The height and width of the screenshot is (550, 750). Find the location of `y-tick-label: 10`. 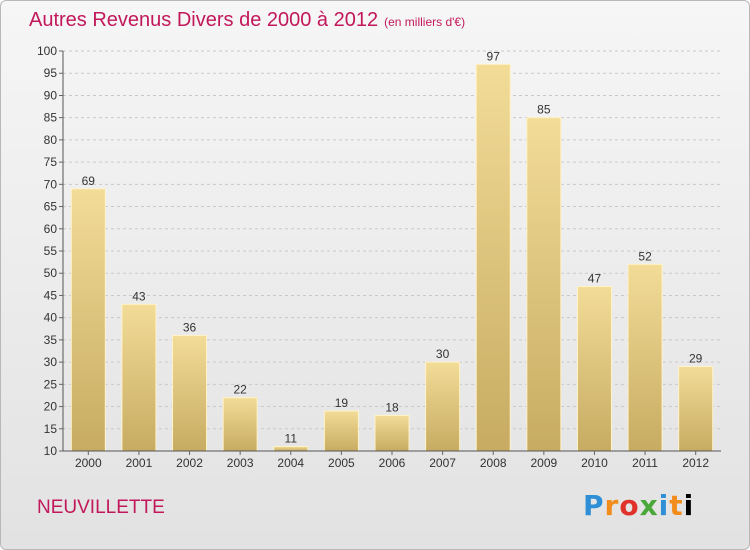

y-tick-label: 10 is located at coordinates (51, 451).